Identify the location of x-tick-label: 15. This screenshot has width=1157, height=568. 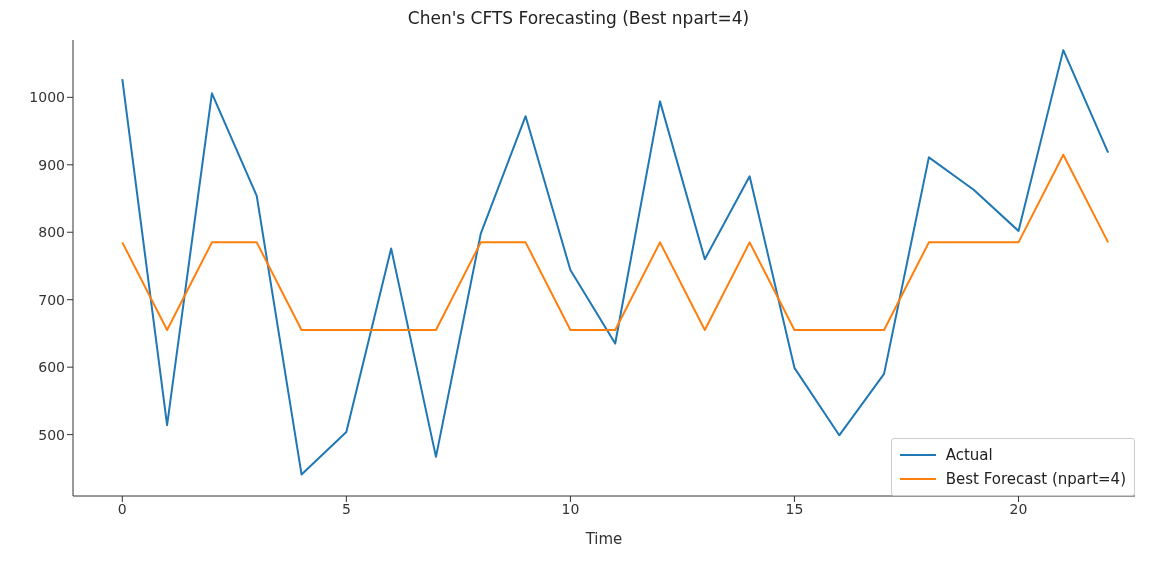
(794, 508).